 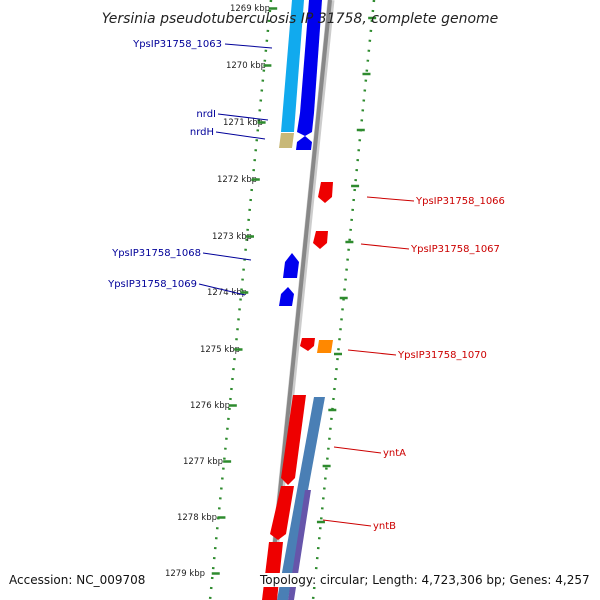 What do you see at coordinates (227, 293) in the screenshot?
I see `tick-label: 1274 kbp` at bounding box center [227, 293].